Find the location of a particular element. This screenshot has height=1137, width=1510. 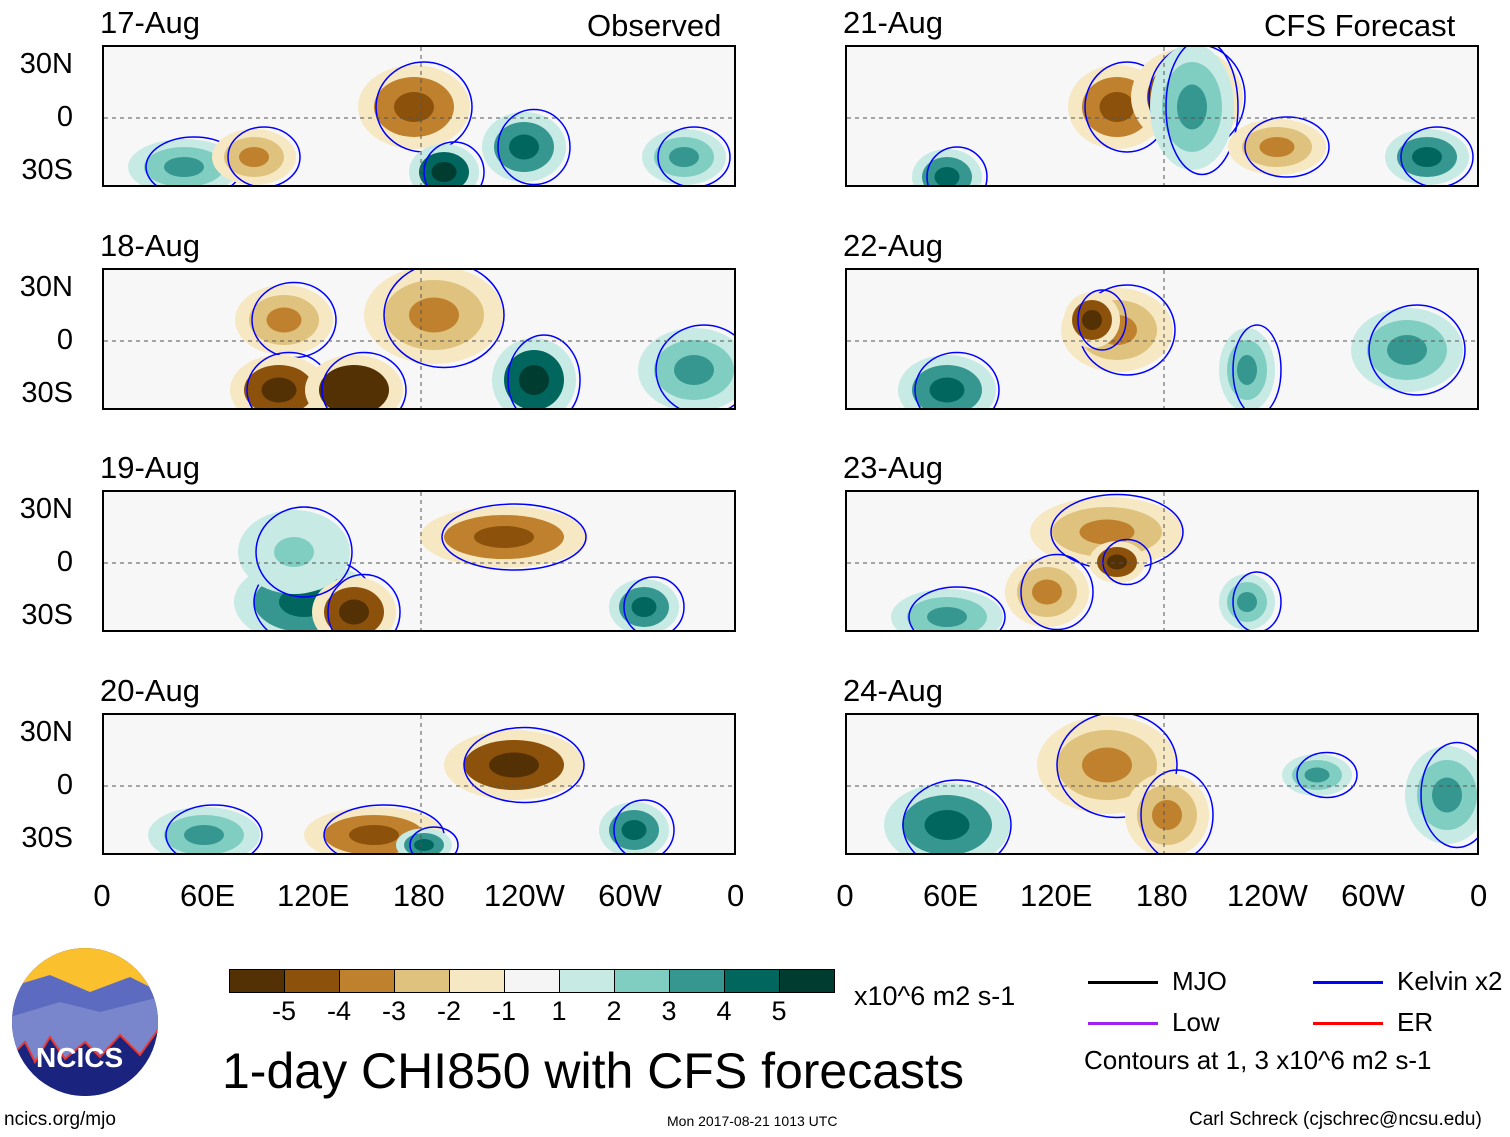

right-panel-3-date: 23-Aug is located at coordinates (893, 467).